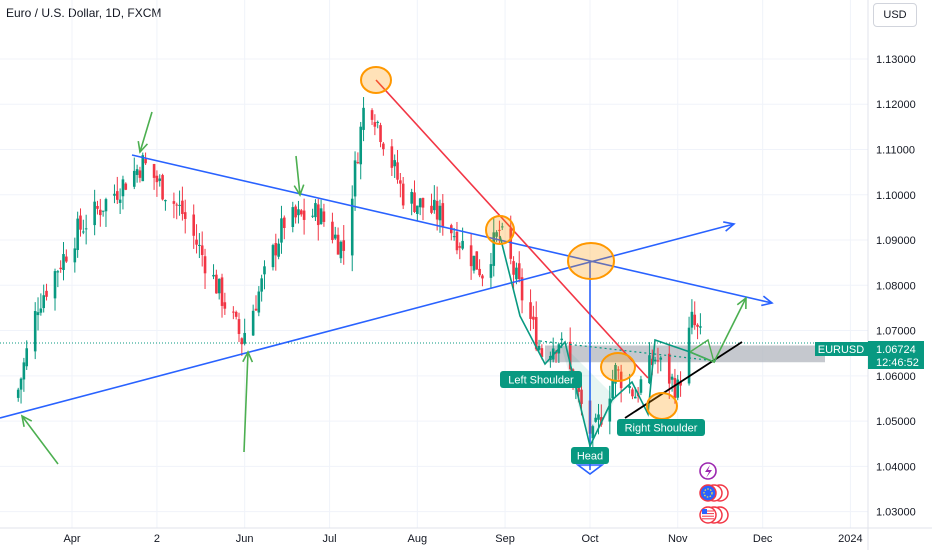  What do you see at coordinates (714, 515) in the screenshot?
I see `us-flag-icon` at bounding box center [714, 515].